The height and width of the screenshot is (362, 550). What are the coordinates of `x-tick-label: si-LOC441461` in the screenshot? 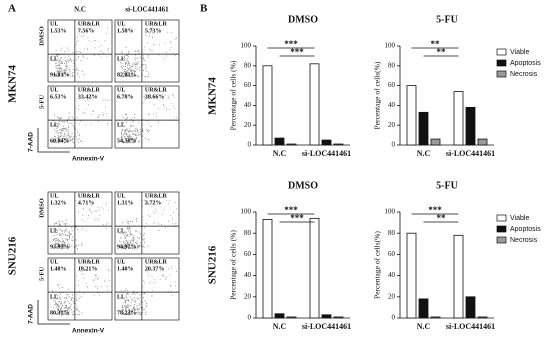 It's located at (326, 153).